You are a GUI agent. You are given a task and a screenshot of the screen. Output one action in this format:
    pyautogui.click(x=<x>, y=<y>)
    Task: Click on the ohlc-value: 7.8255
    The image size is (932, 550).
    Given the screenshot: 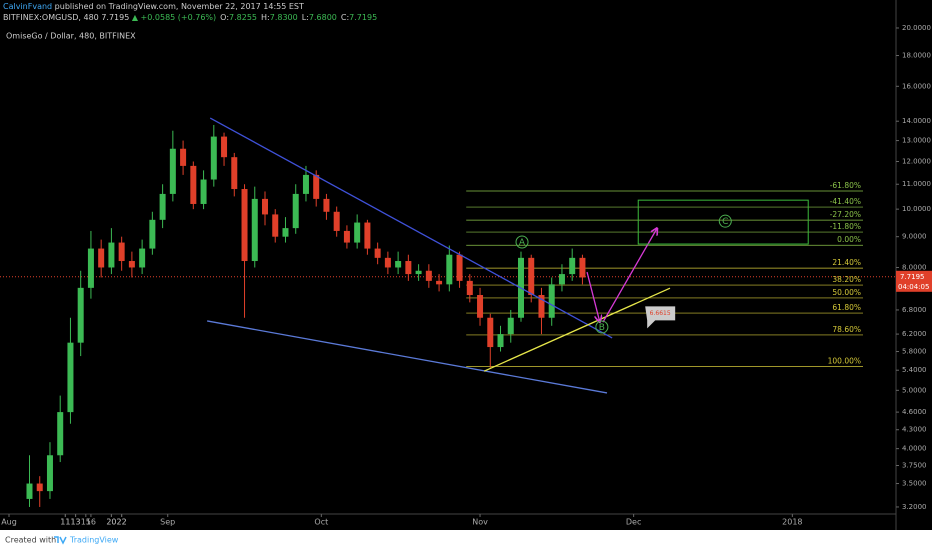 What is the action you would take?
    pyautogui.click(x=243, y=17)
    